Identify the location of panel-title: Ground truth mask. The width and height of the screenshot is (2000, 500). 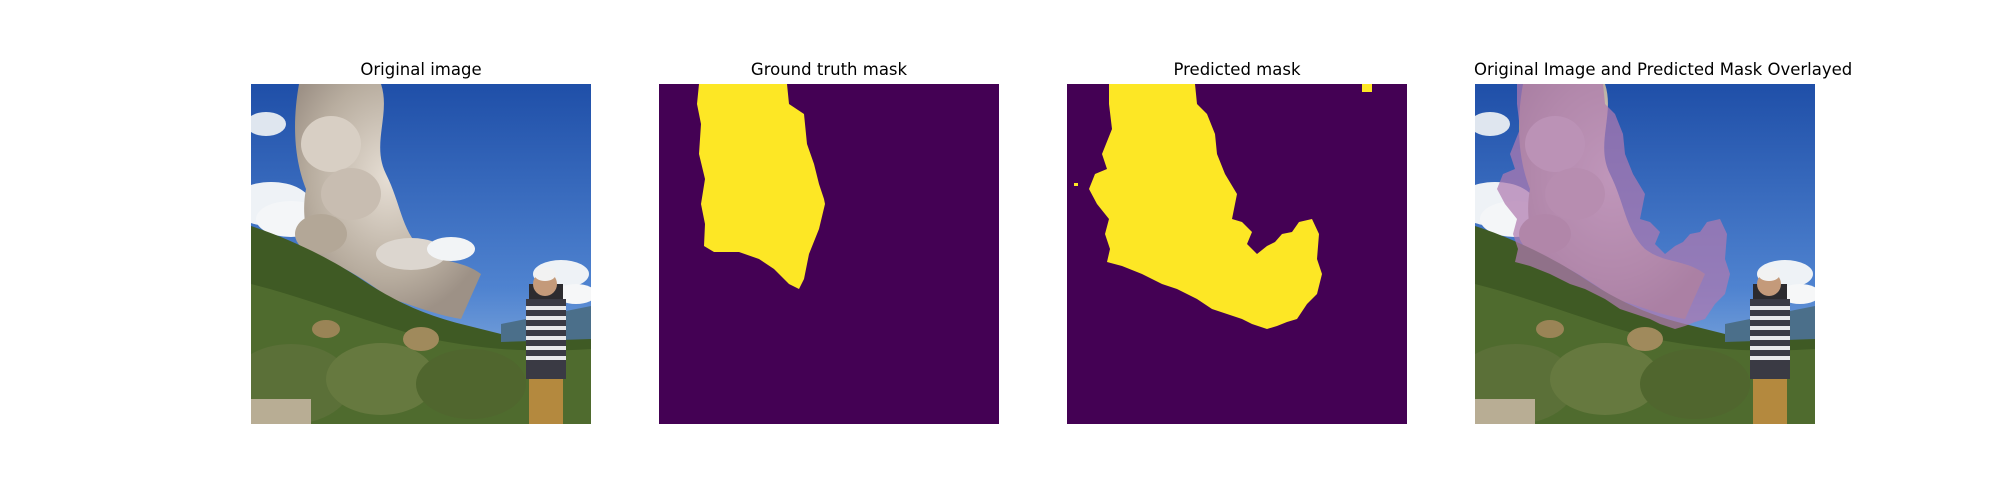
(829, 69).